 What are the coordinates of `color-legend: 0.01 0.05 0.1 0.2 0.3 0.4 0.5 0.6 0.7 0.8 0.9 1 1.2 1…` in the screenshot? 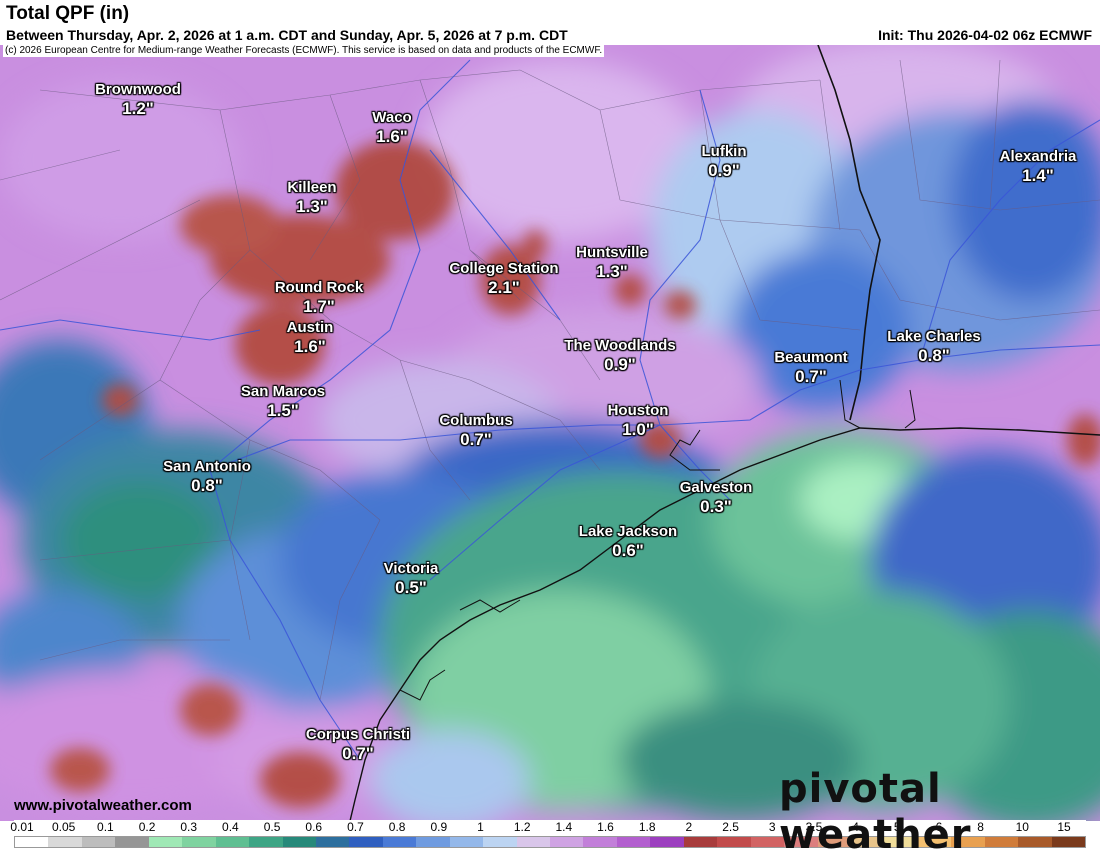 It's located at (548, 835).